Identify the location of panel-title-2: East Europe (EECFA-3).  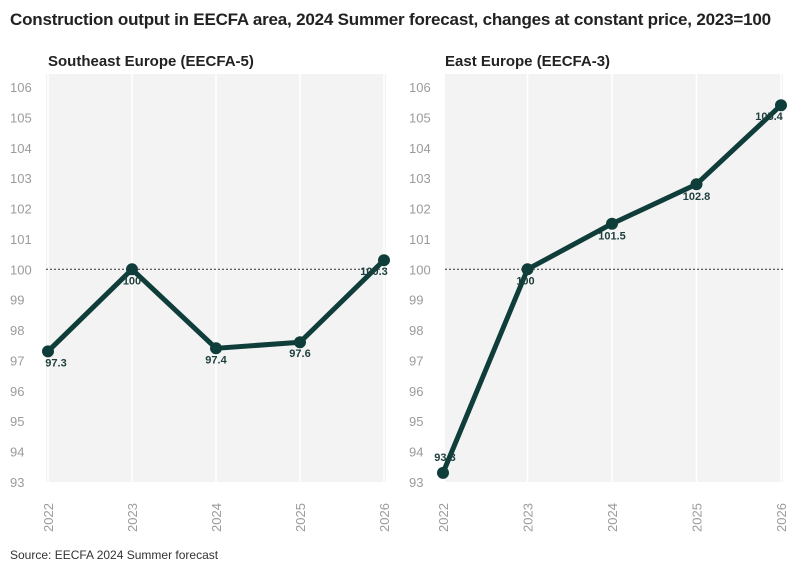
(527, 61).